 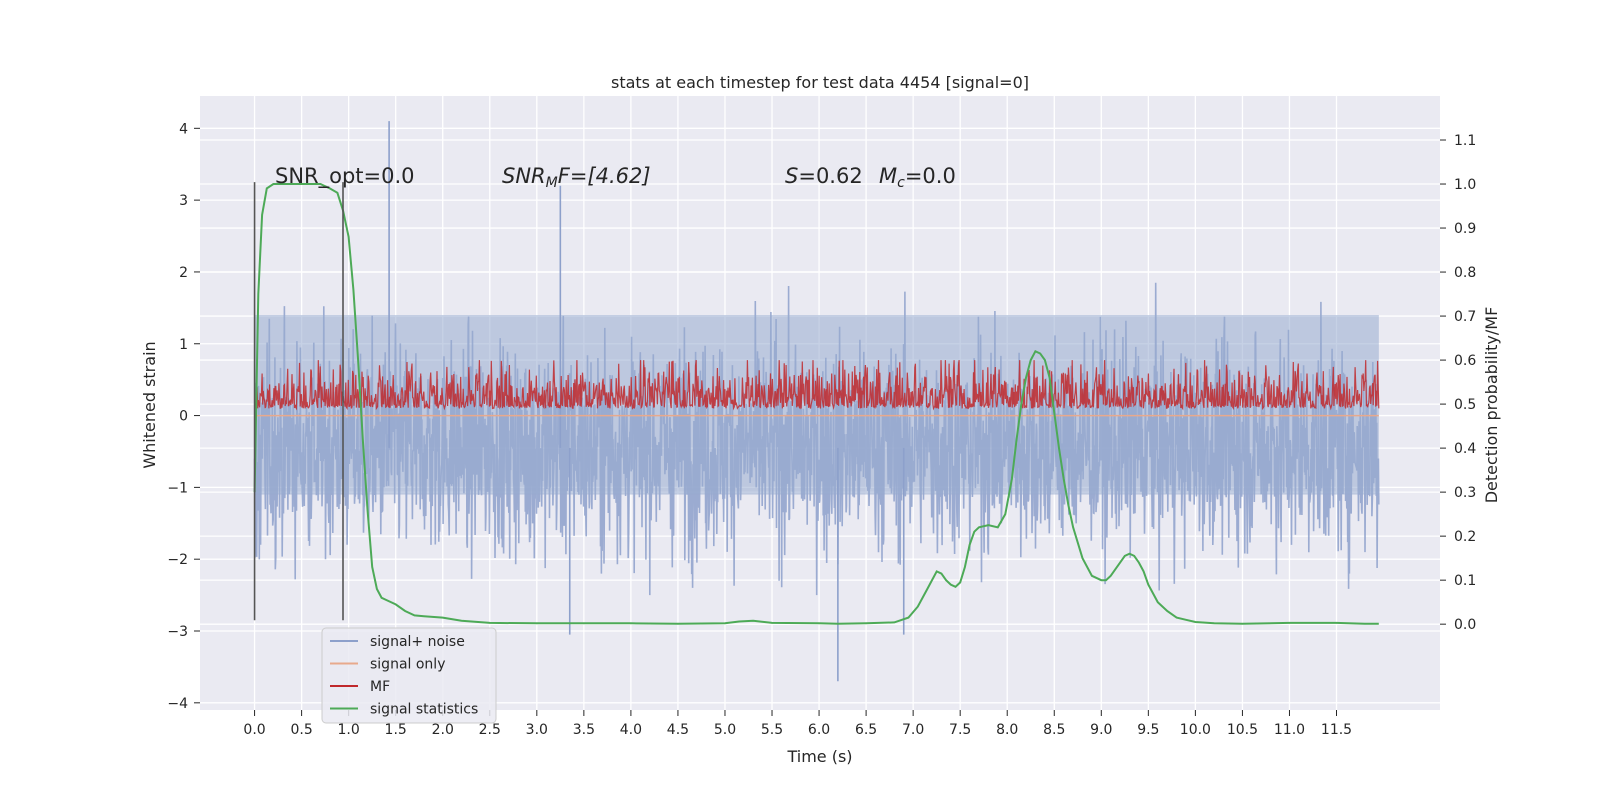 I want to click on x-tick-label: 4.5, so click(x=678, y=730).